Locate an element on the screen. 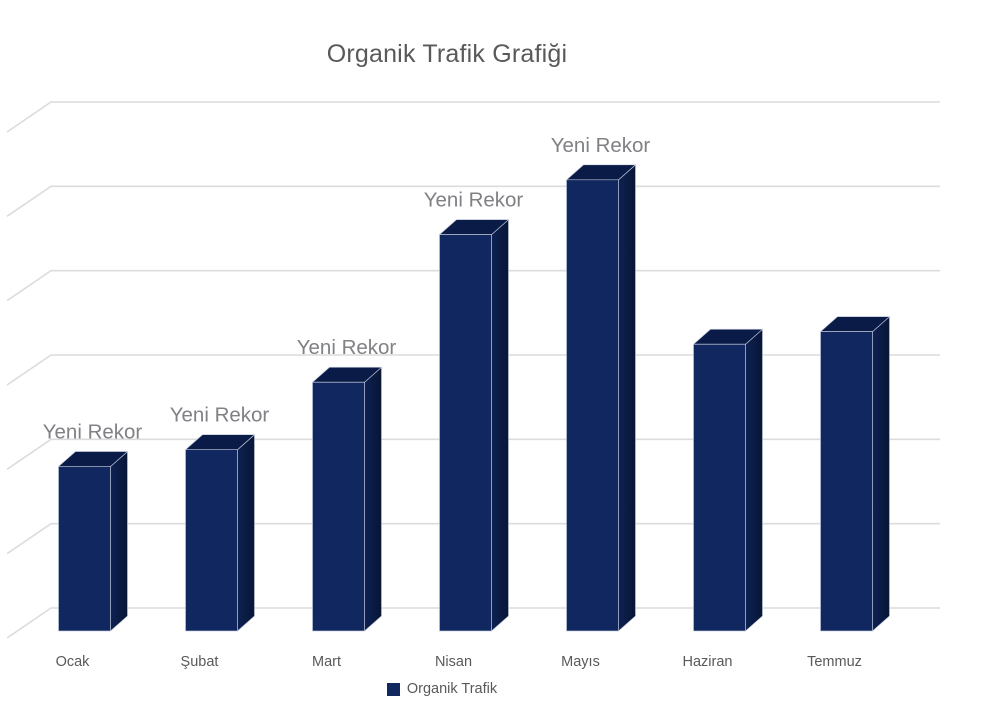 Image resolution: width=982 pixels, height=710 pixels. chart-title: Organik Trafik Grafiği is located at coordinates (447, 54).